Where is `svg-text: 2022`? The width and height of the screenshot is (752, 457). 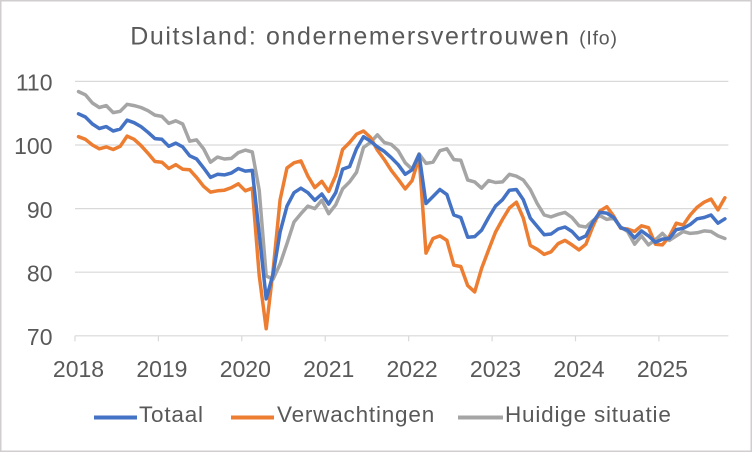 svg-text: 2022 is located at coordinates (412, 369).